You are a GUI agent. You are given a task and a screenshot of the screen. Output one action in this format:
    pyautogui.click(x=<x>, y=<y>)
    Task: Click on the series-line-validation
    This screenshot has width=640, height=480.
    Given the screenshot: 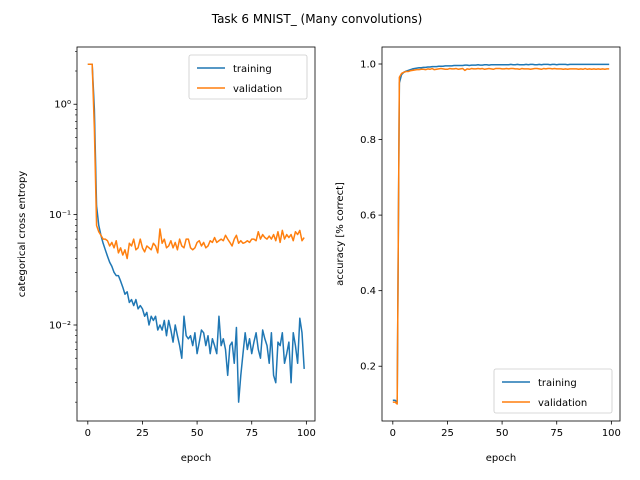 What is the action you would take?
    pyautogui.click(x=196, y=161)
    